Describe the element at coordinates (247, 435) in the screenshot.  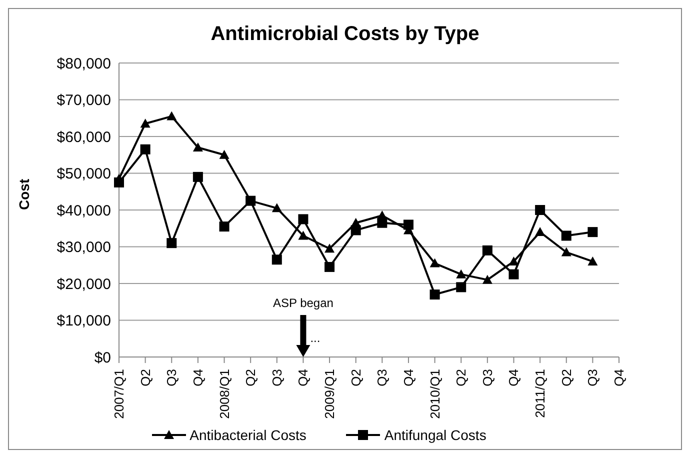
I see `legend-label: Antibacterial Costs` at that location.